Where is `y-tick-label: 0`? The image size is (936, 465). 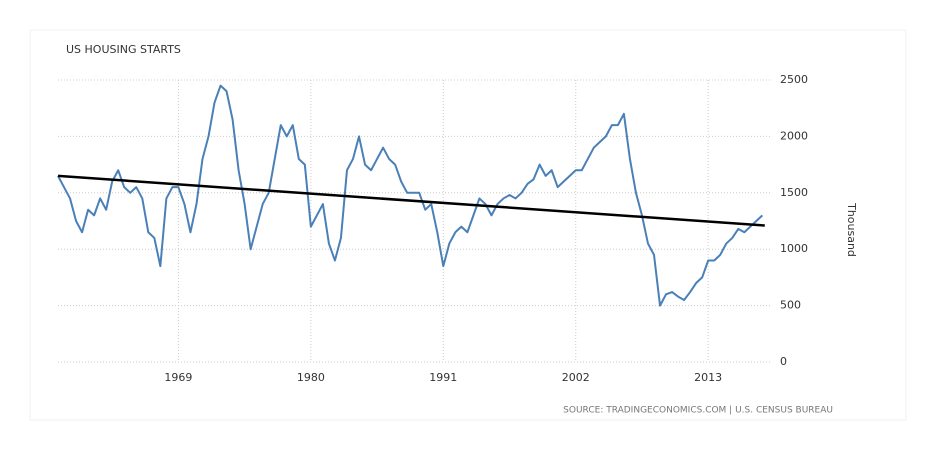
y-tick-label: 0 is located at coordinates (783, 361).